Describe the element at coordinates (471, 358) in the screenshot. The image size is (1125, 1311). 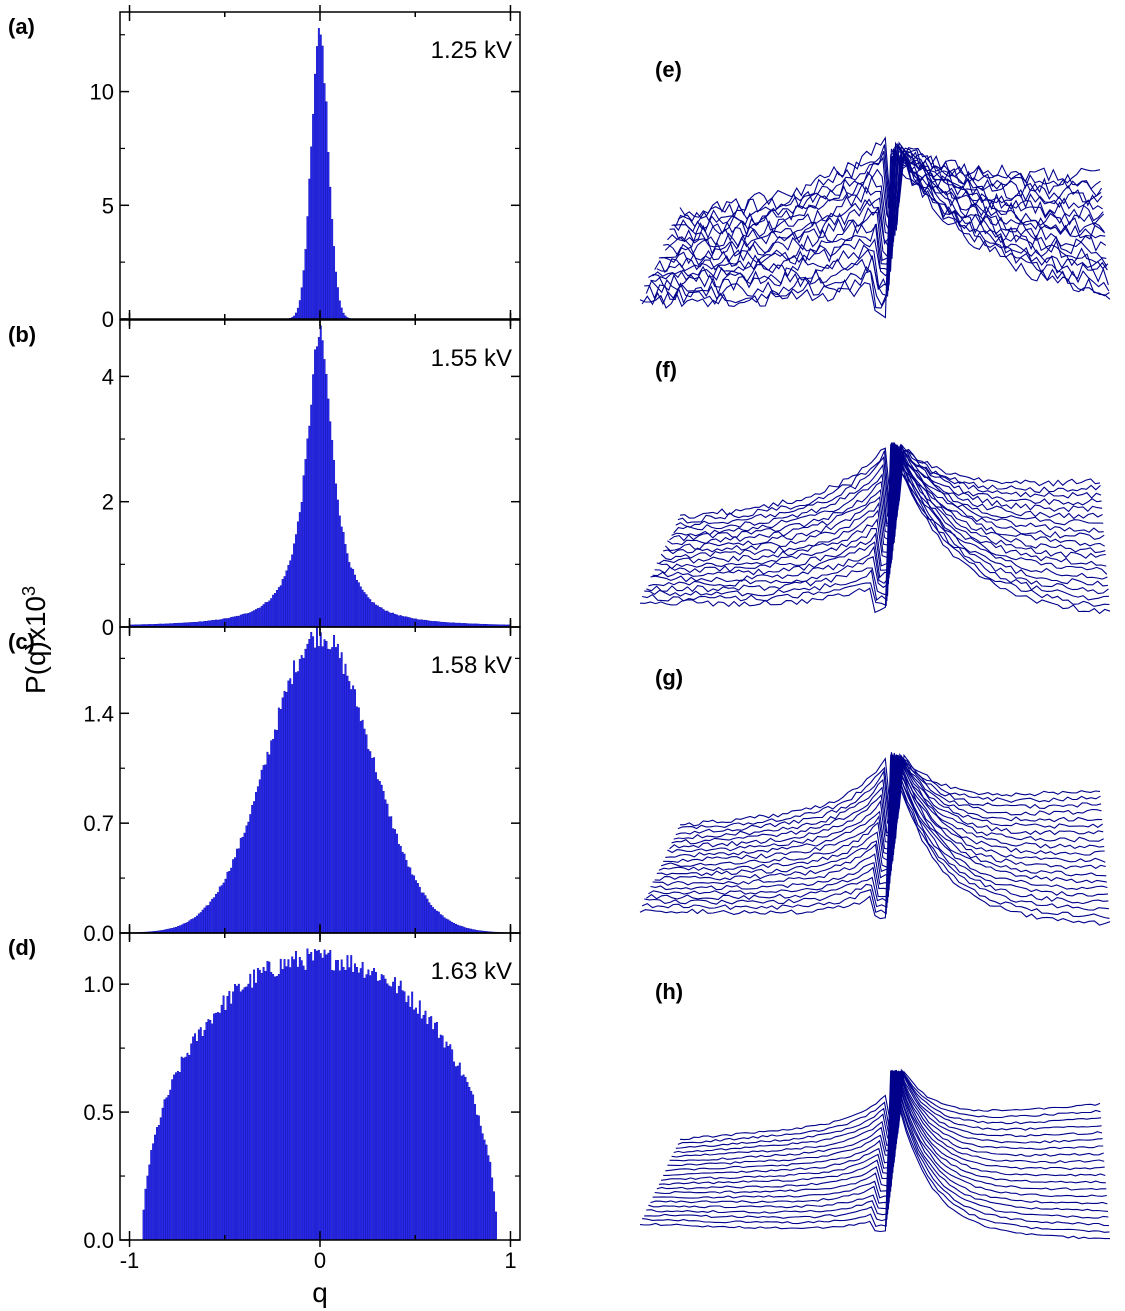
I see `voltage-annotation: 1.55 kV` at that location.